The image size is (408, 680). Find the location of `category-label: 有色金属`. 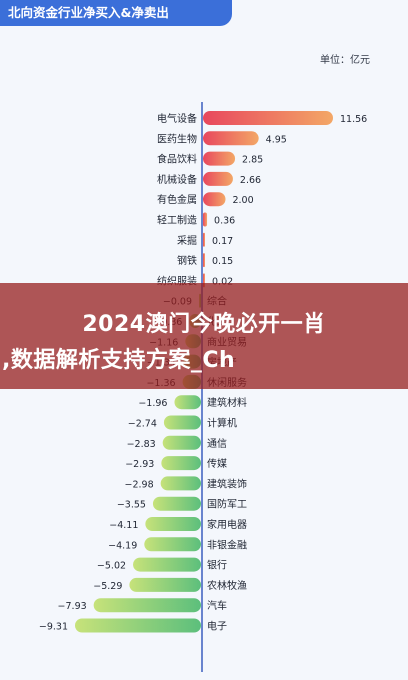

category-label: 有色金属 is located at coordinates (177, 199).